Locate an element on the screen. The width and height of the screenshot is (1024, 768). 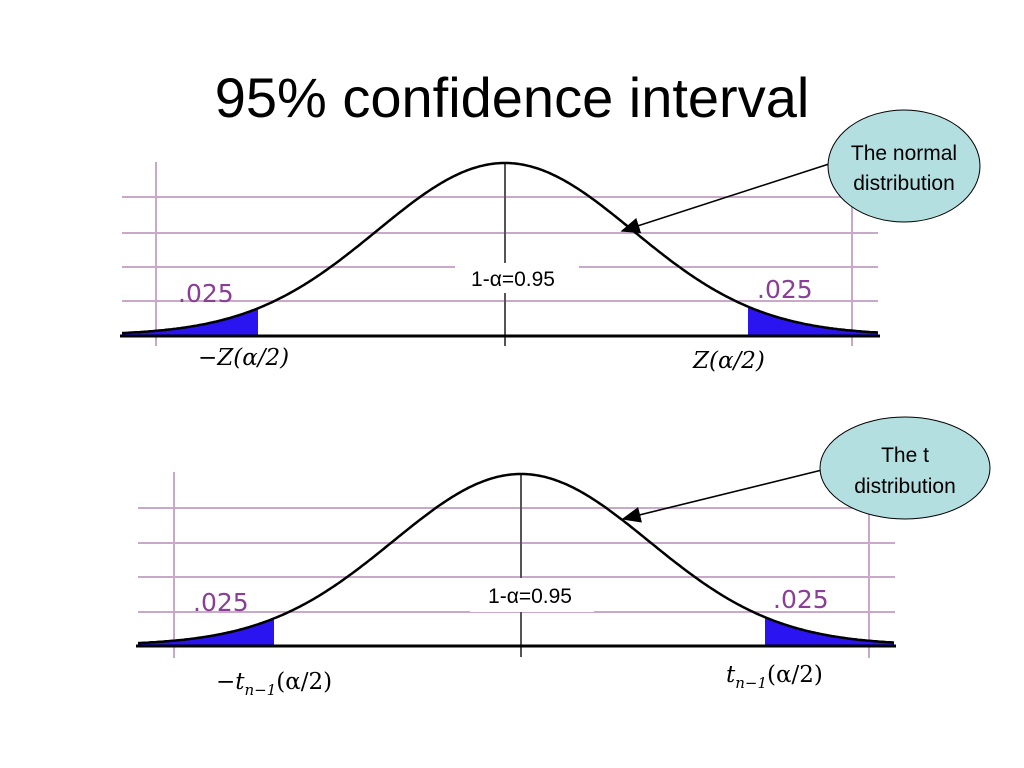
right-critical-value: tn−1(α/2) is located at coordinates (774, 677).